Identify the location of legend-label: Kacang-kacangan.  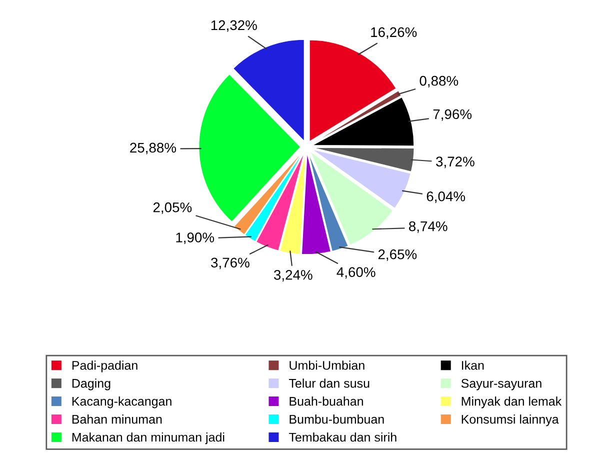
(122, 402).